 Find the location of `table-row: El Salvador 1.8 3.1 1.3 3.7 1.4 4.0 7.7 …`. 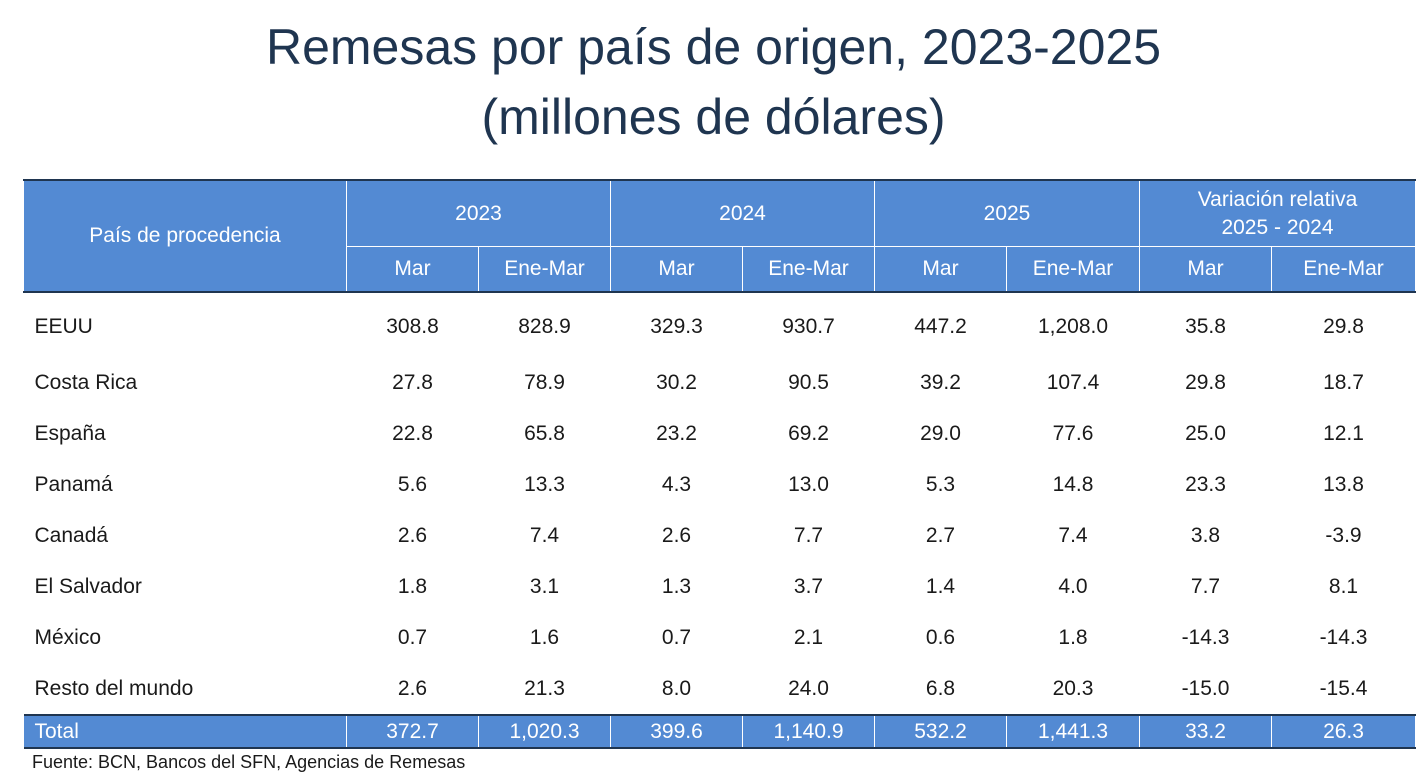

table-row: El Salvador 1.8 3.1 1.3 3.7 1.4 4.0 7.7 … is located at coordinates (720, 586).